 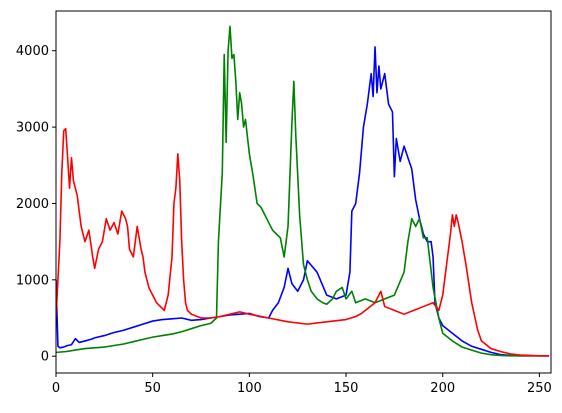 I want to click on x-tick-label: 50, so click(x=152, y=388).